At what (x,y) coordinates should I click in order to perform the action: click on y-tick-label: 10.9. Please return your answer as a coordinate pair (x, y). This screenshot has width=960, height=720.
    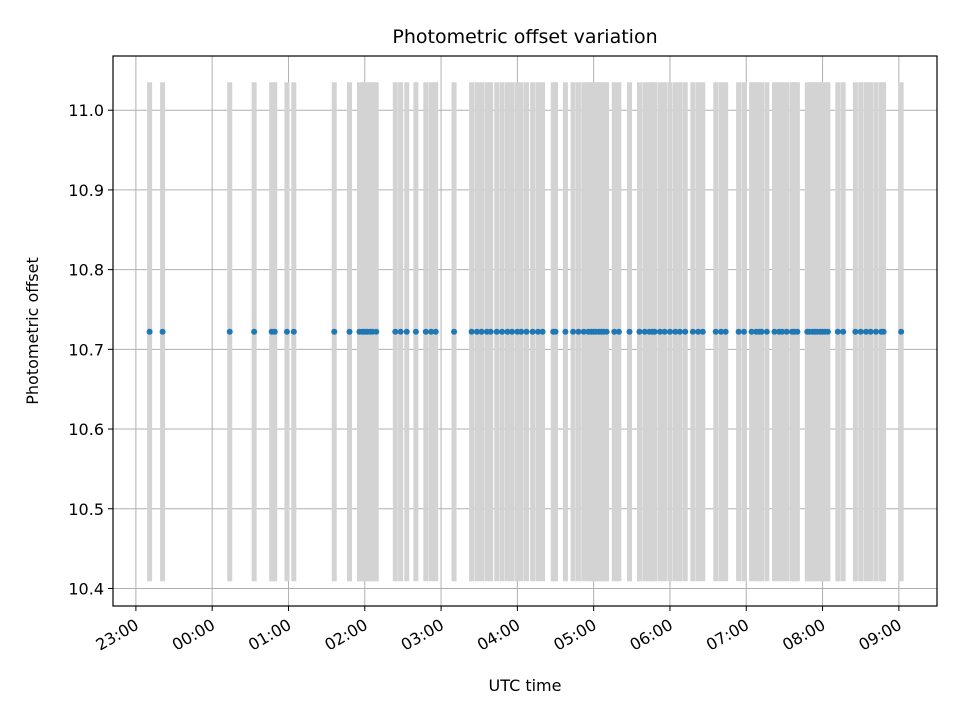
    Looking at the image, I should click on (86, 190).